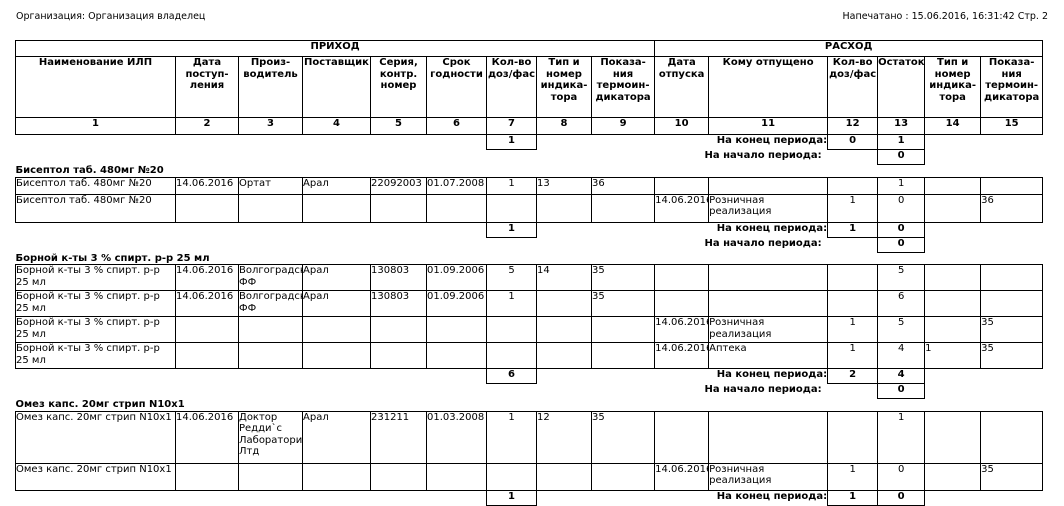 This screenshot has height=506, width=1064. Describe the element at coordinates (456, 185) in the screenshot. I see `cell-expiry: 01.07.2008` at that location.